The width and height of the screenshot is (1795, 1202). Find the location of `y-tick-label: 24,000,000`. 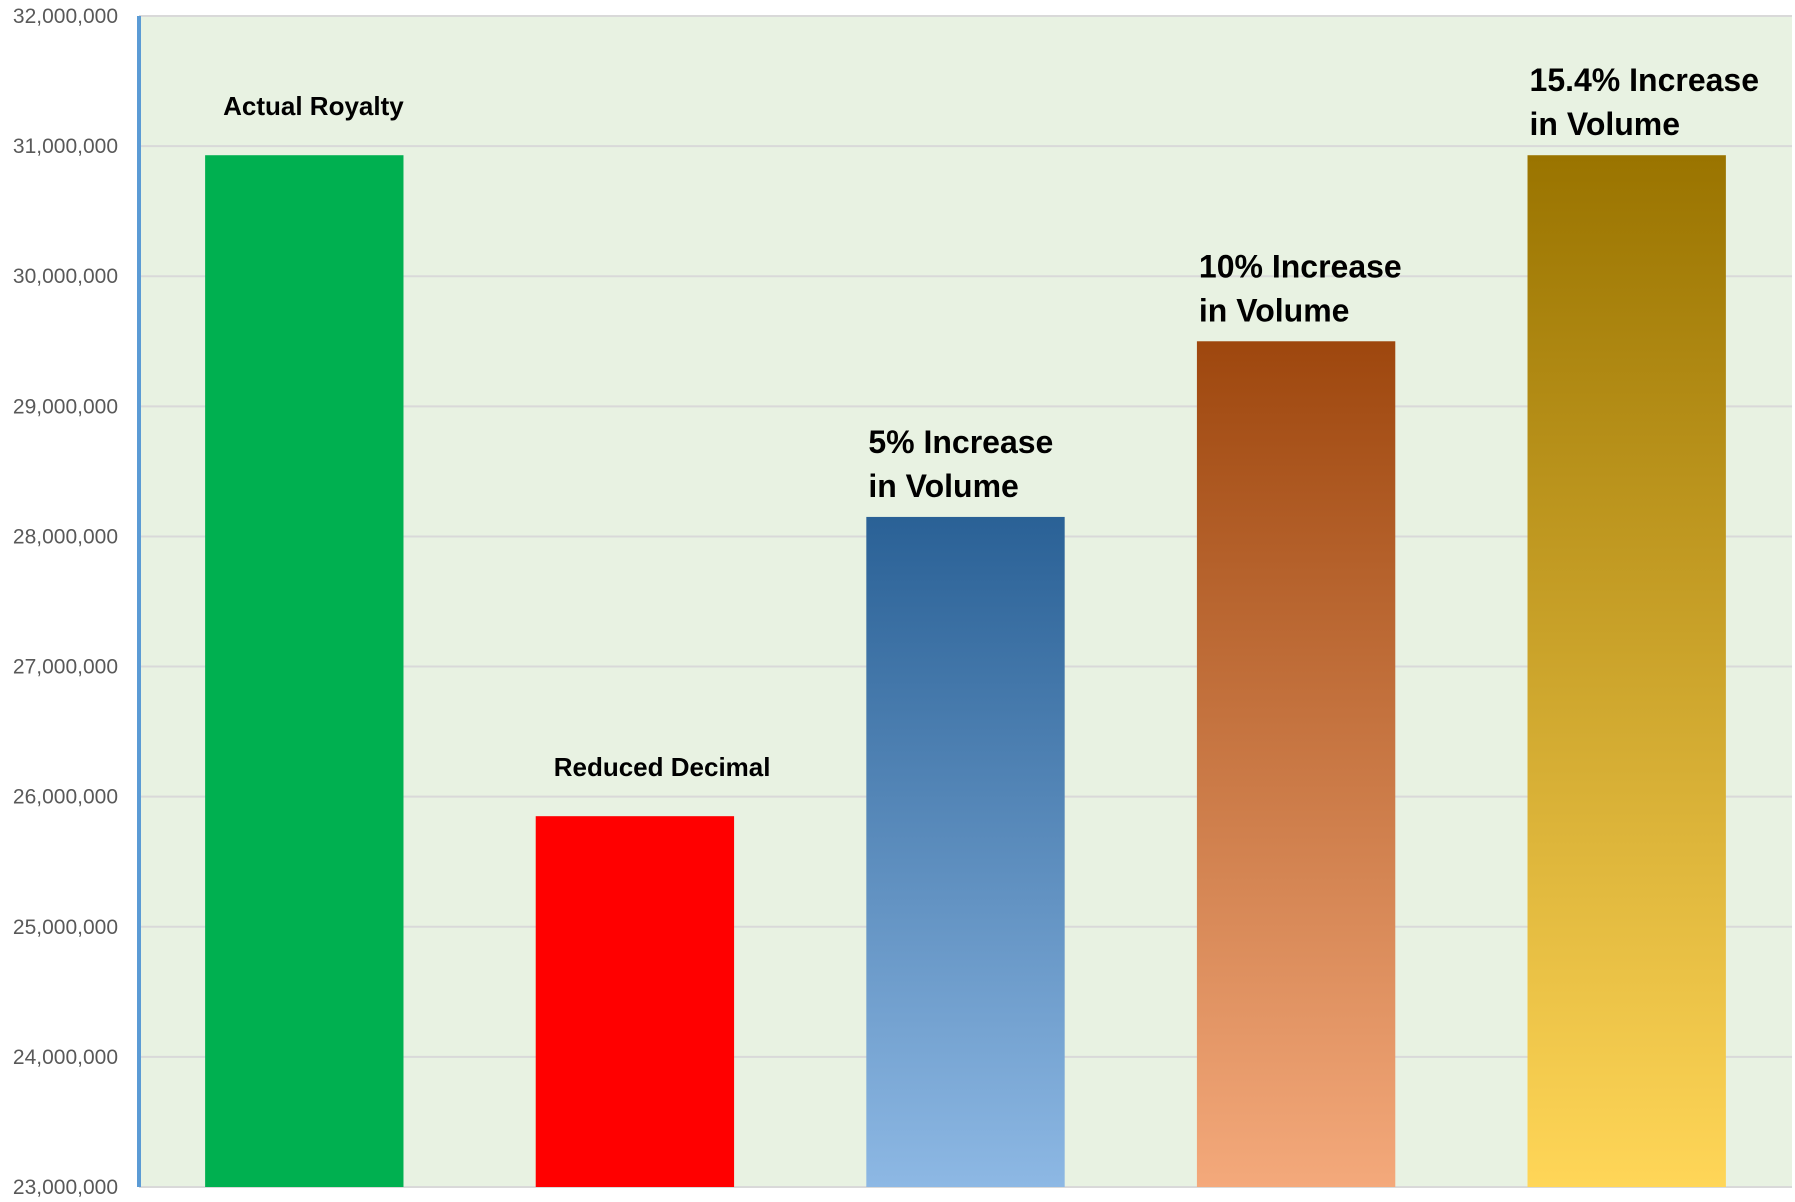

y-tick-label: 24,000,000 is located at coordinates (65, 1057).